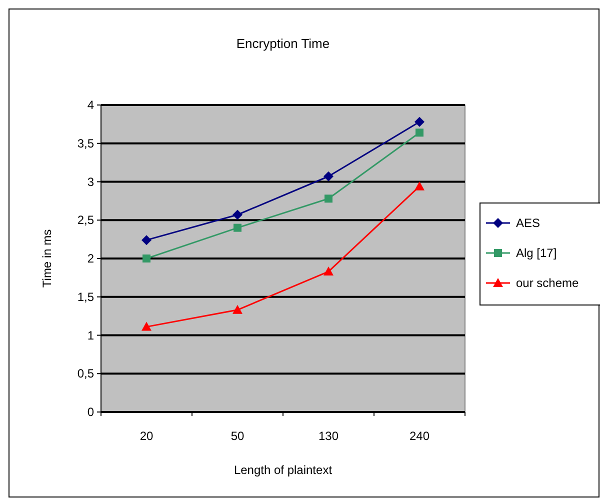 The width and height of the screenshot is (607, 504). I want to click on legend-label: Alg [17], so click(536, 253).